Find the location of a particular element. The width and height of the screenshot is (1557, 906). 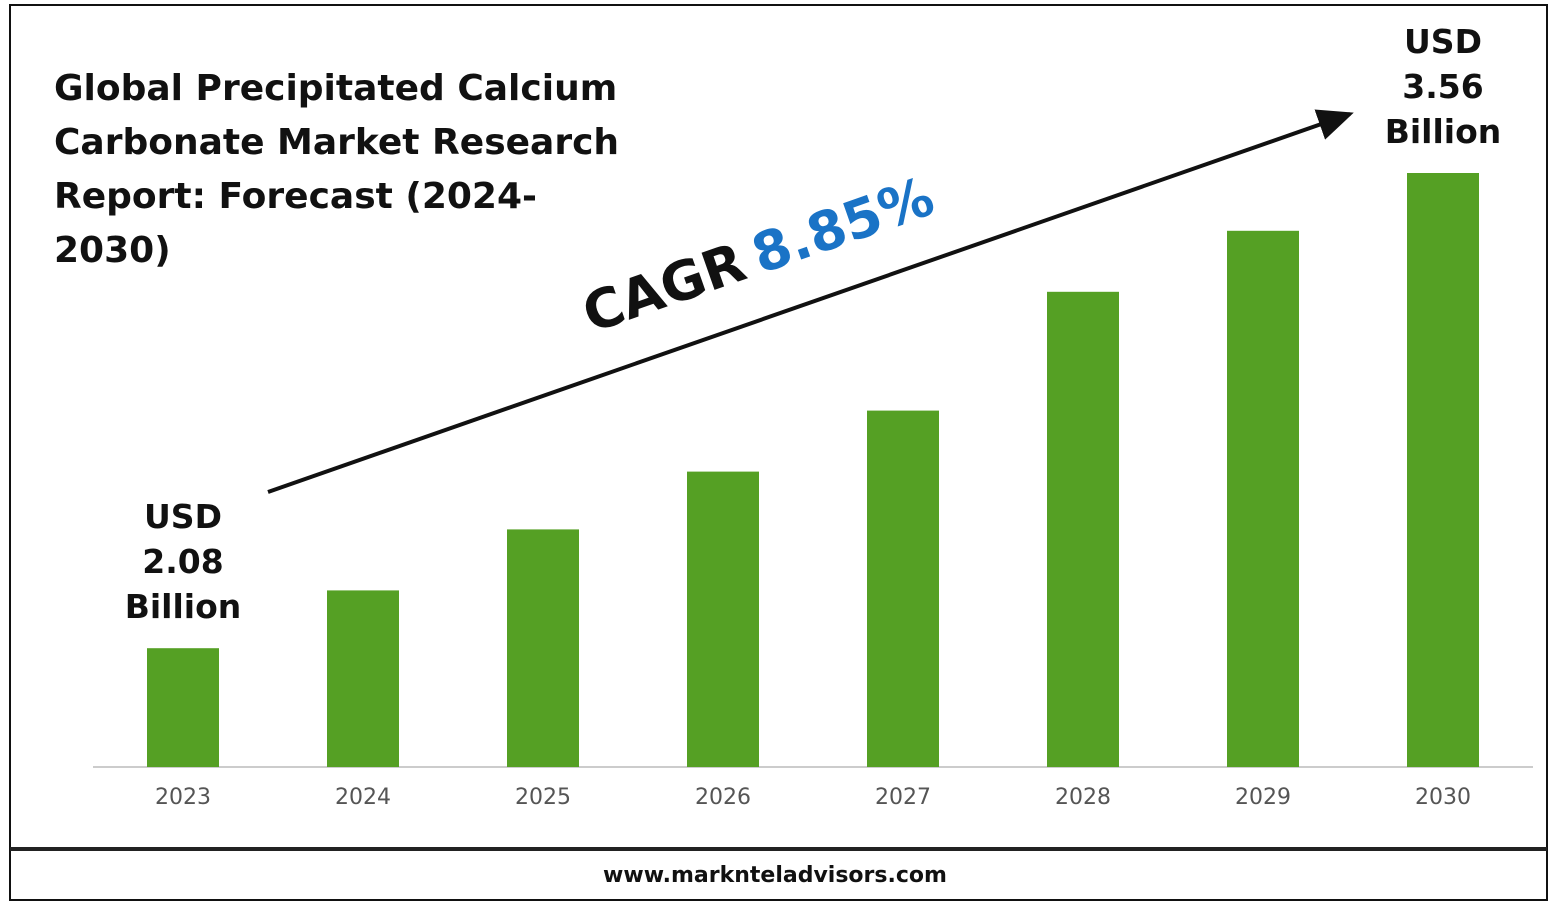

value-label: USD 2.08 Billion is located at coordinates (183, 561).